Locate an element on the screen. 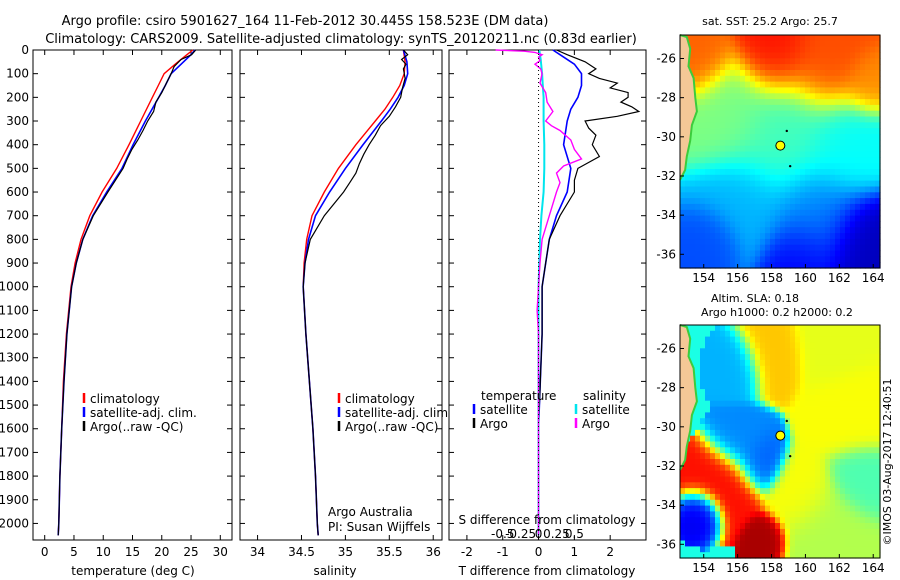 The image size is (900, 580). depth-tick-label: 0 is located at coordinates (25, 50).